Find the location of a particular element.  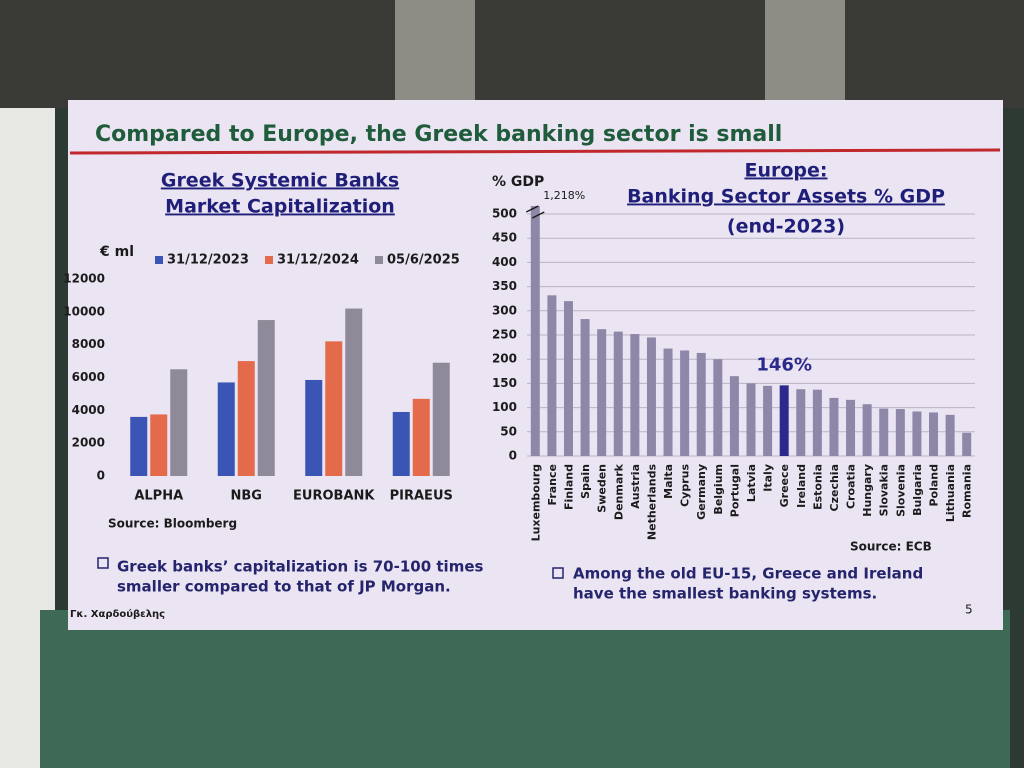

chart-title: Europe: is located at coordinates (785, 171).